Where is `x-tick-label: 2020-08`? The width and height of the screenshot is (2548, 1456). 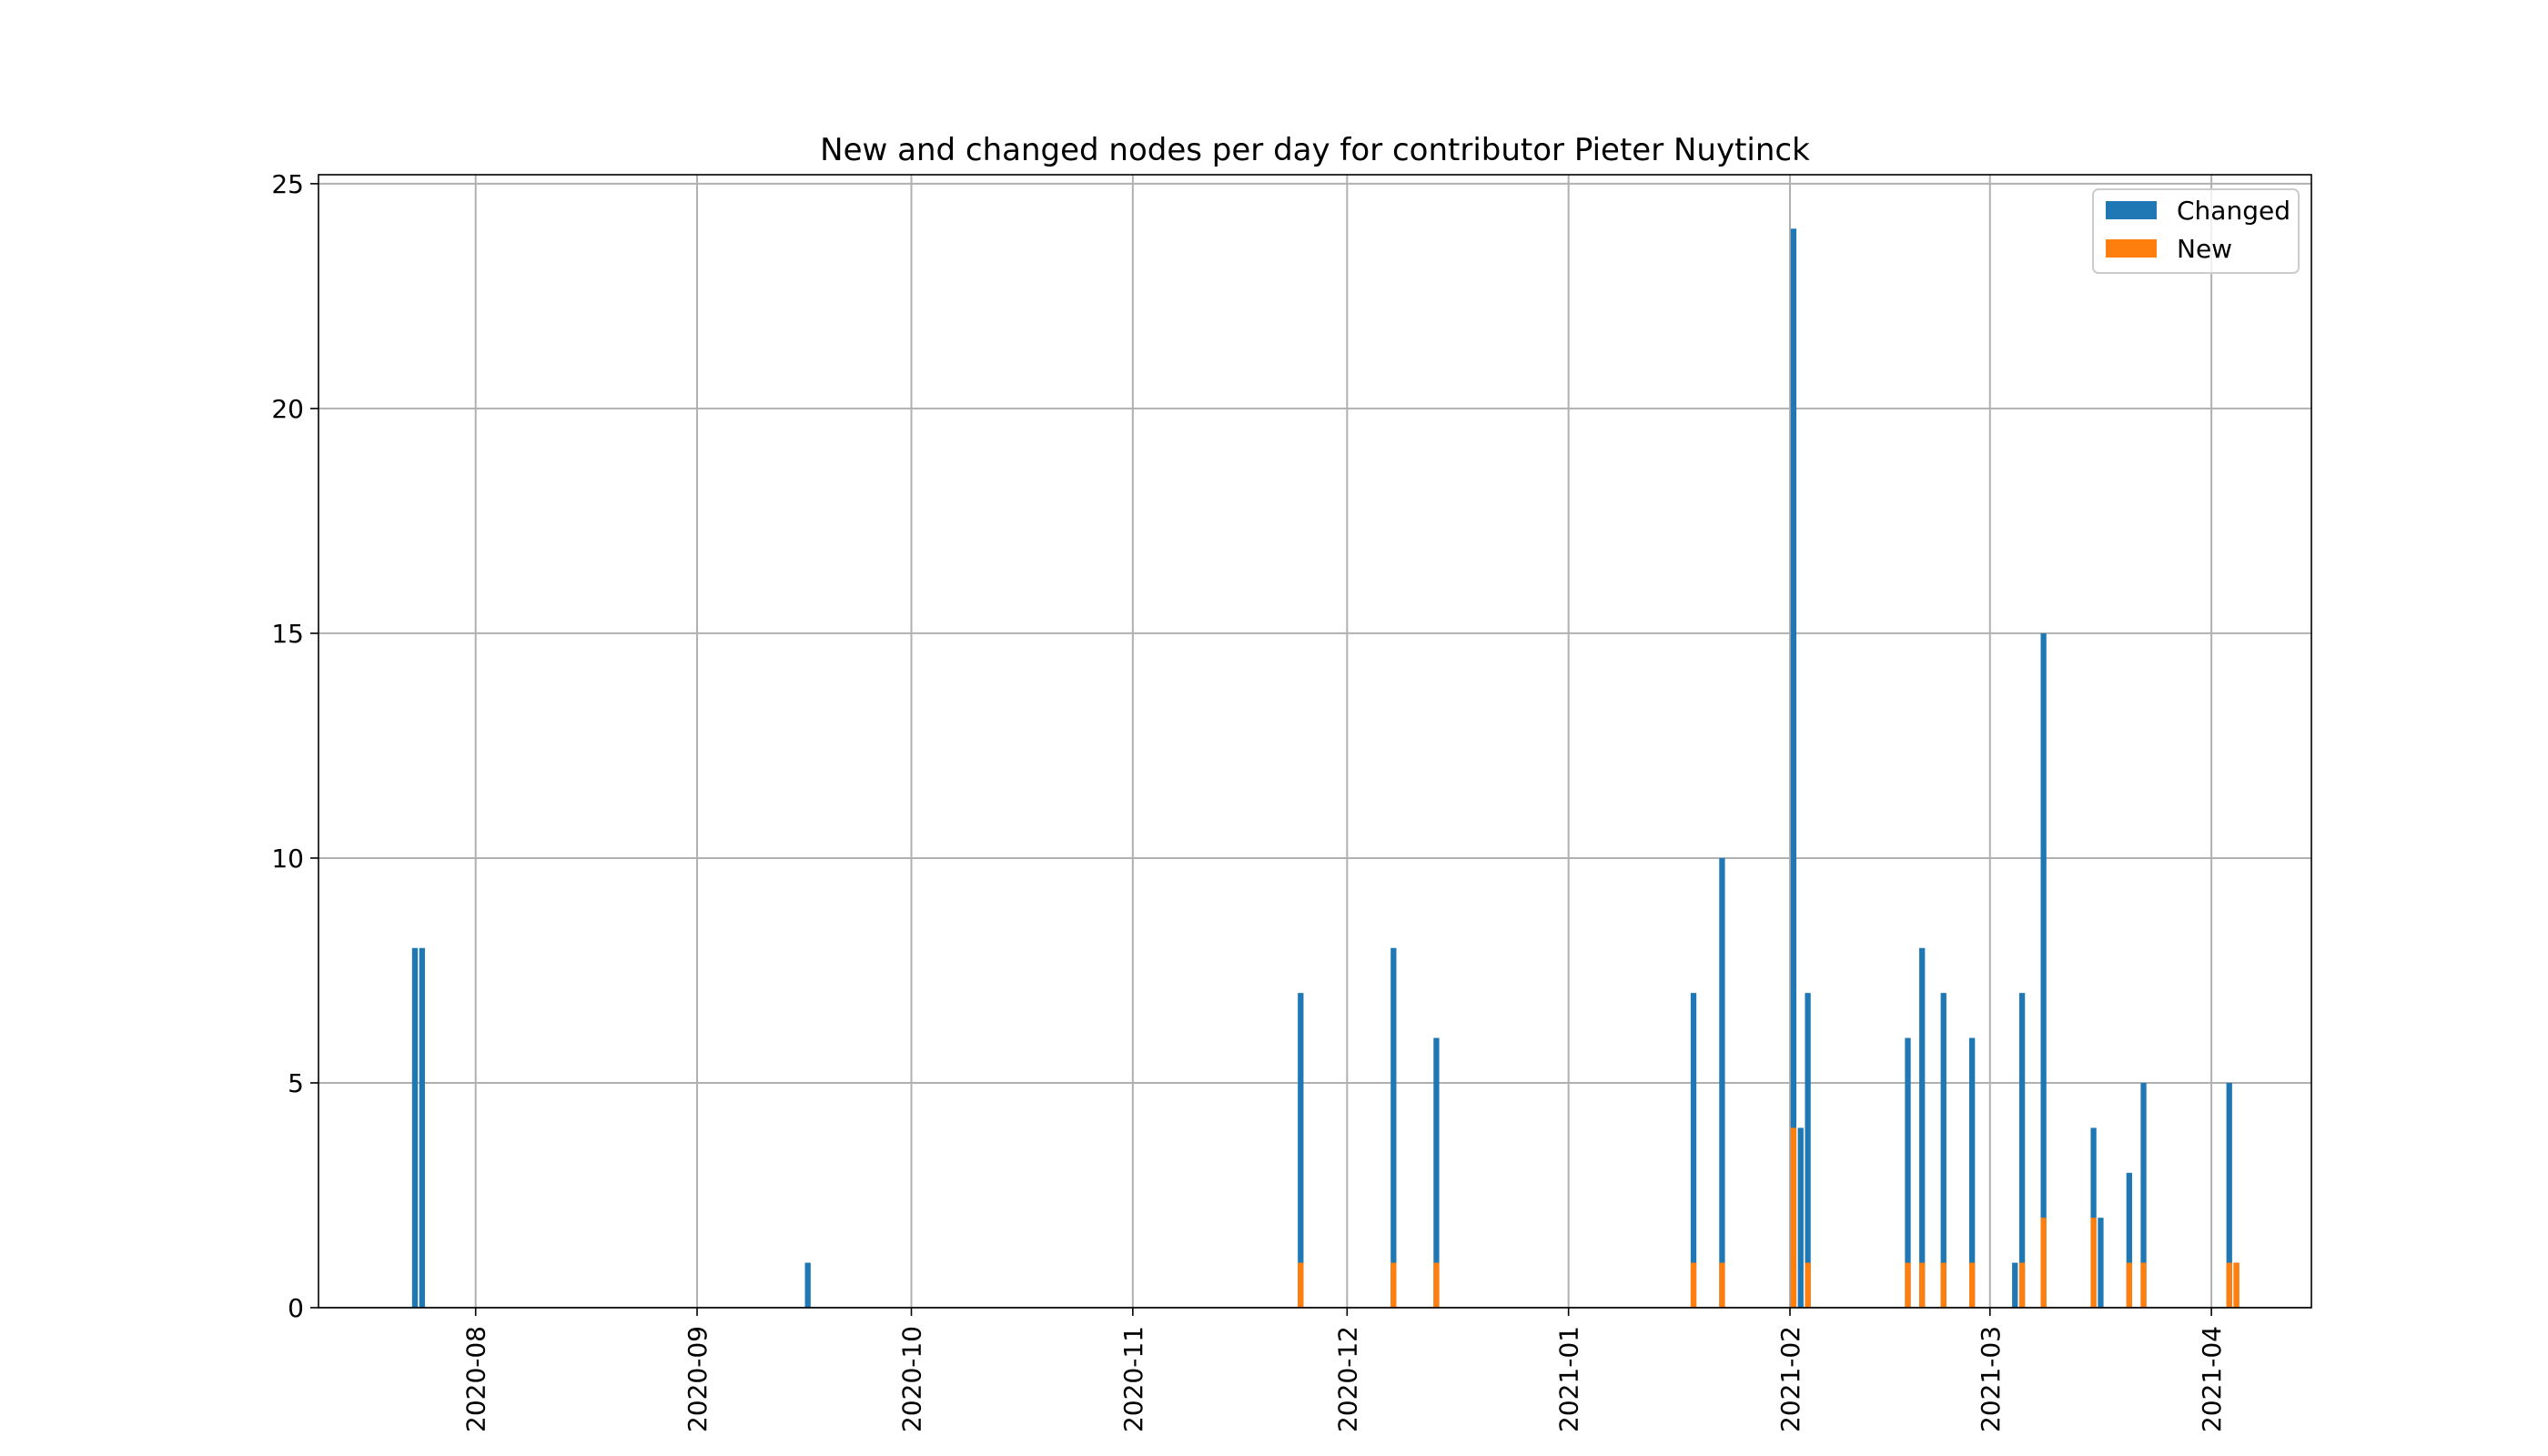 x-tick-label: 2020-08 is located at coordinates (476, 1379).